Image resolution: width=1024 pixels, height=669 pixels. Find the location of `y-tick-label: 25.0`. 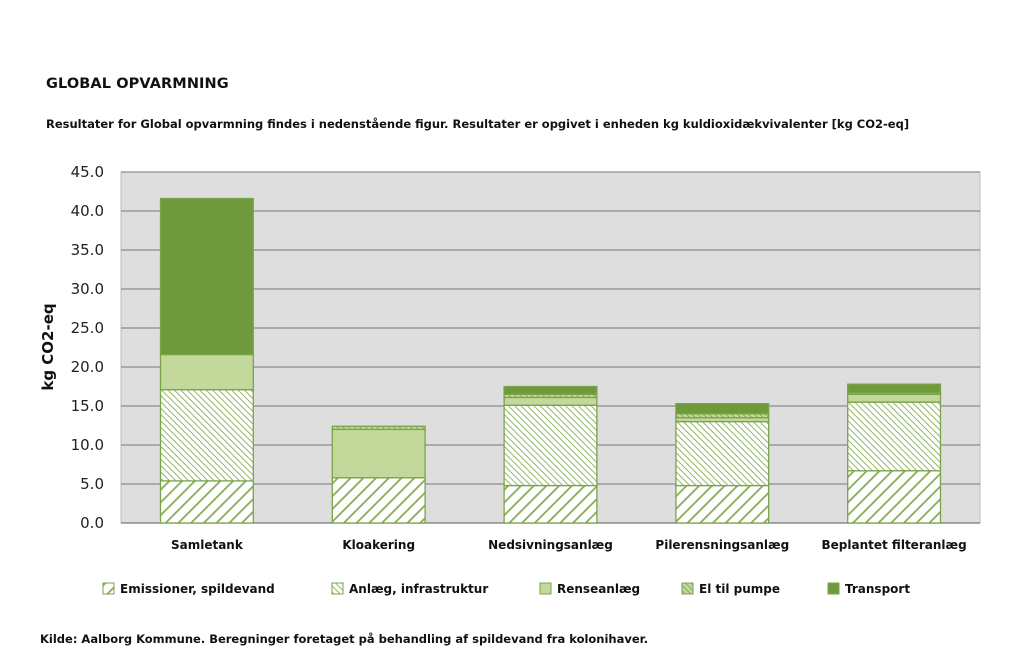

y-tick-label: 25.0 is located at coordinates (87, 328).